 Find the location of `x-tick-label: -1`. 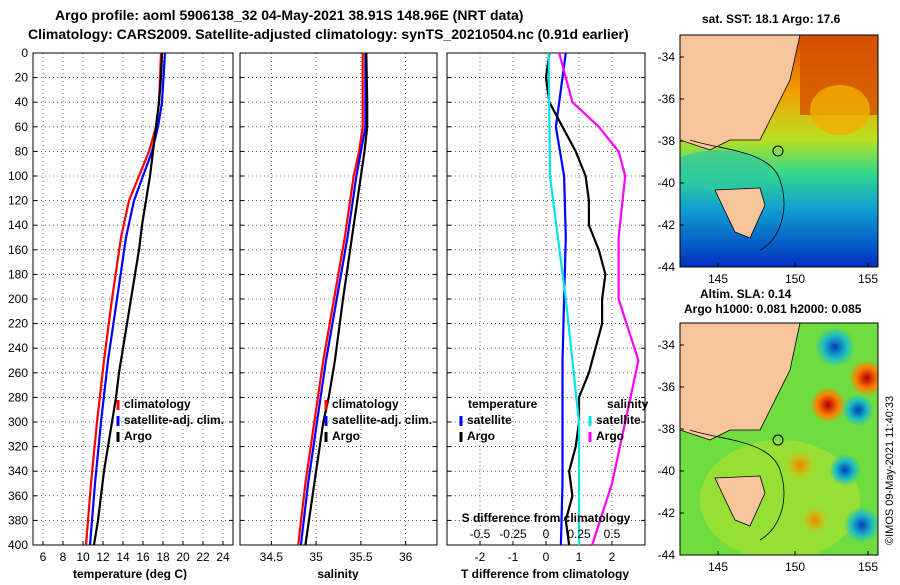

x-tick-label: -1 is located at coordinates (513, 557).